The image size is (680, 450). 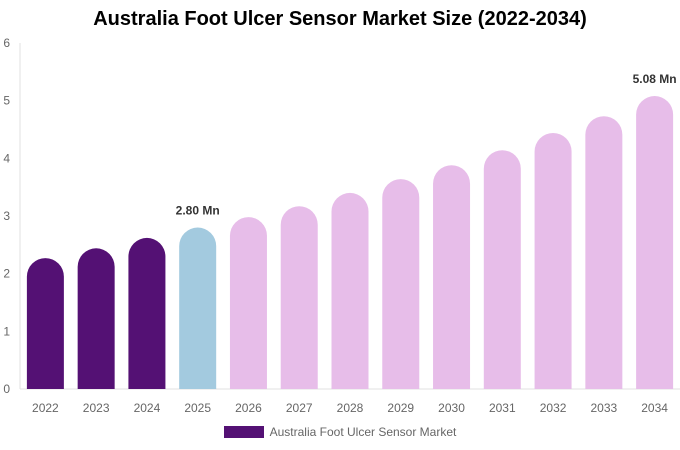 I want to click on x-tick-label: 2029, so click(x=400, y=408).